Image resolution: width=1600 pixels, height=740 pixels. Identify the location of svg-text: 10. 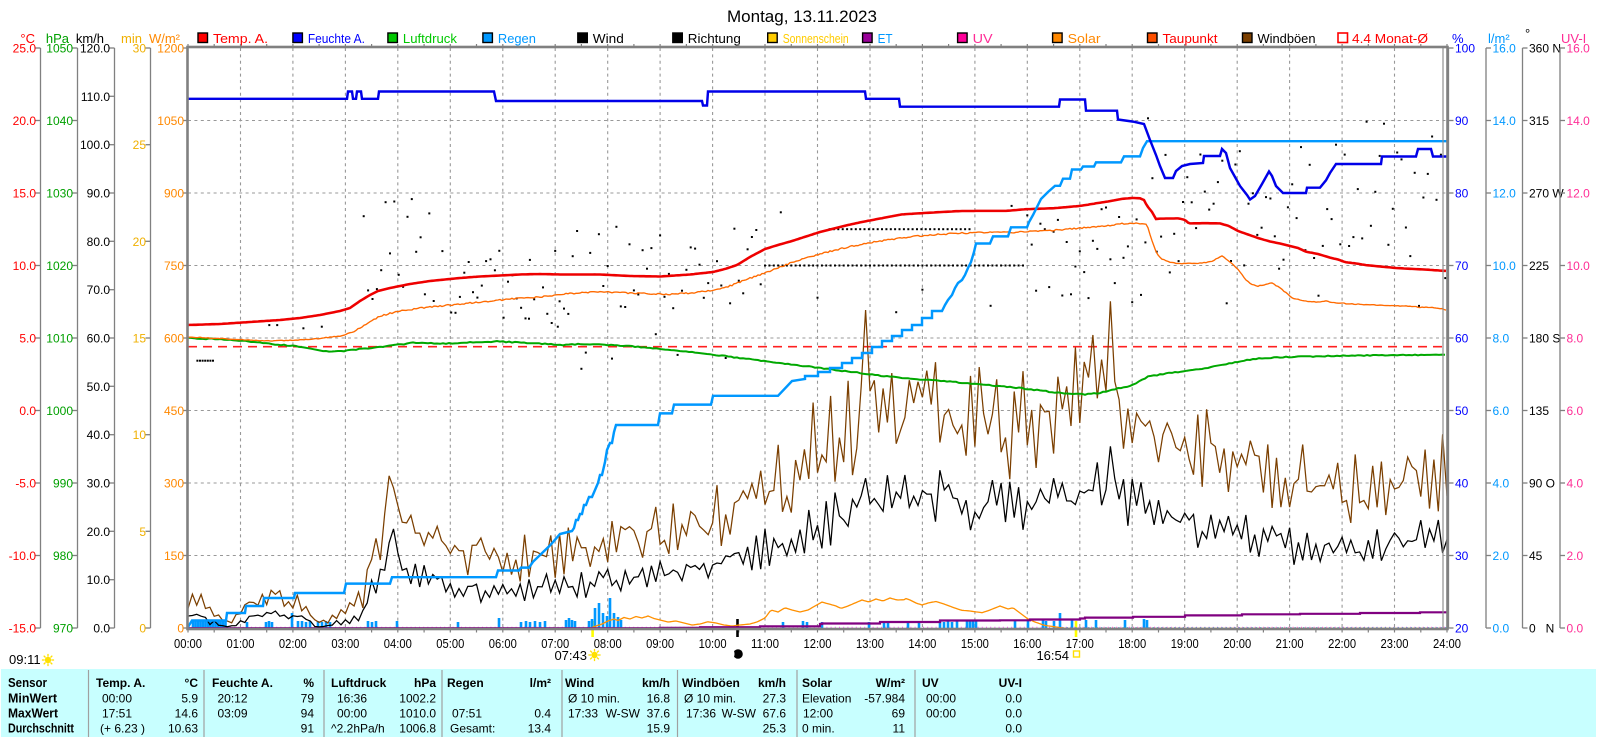
(140, 435).